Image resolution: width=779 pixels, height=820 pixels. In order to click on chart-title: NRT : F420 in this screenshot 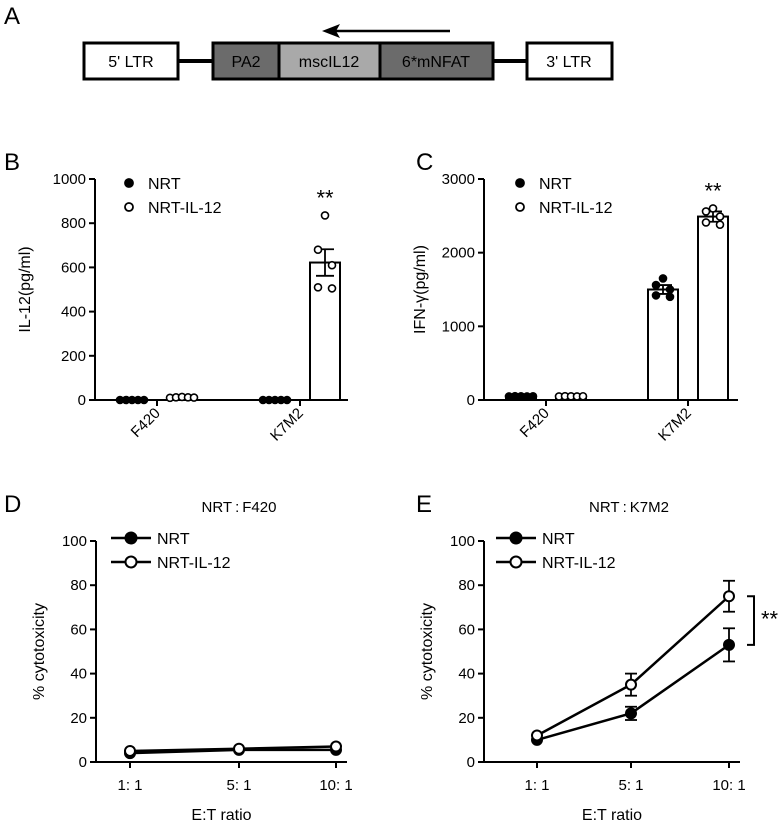, I will do `click(239, 507)`.